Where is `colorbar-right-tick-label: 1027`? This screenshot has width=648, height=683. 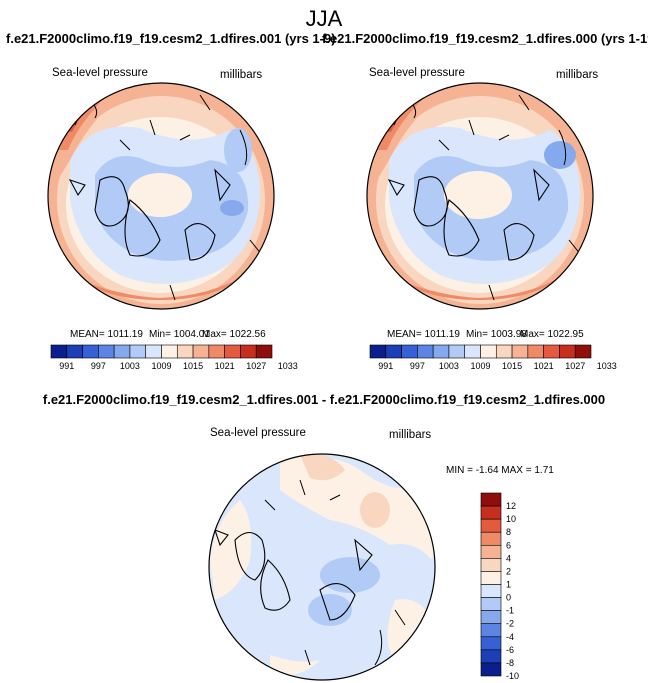
colorbar-right-tick-label: 1027 is located at coordinates (575, 366).